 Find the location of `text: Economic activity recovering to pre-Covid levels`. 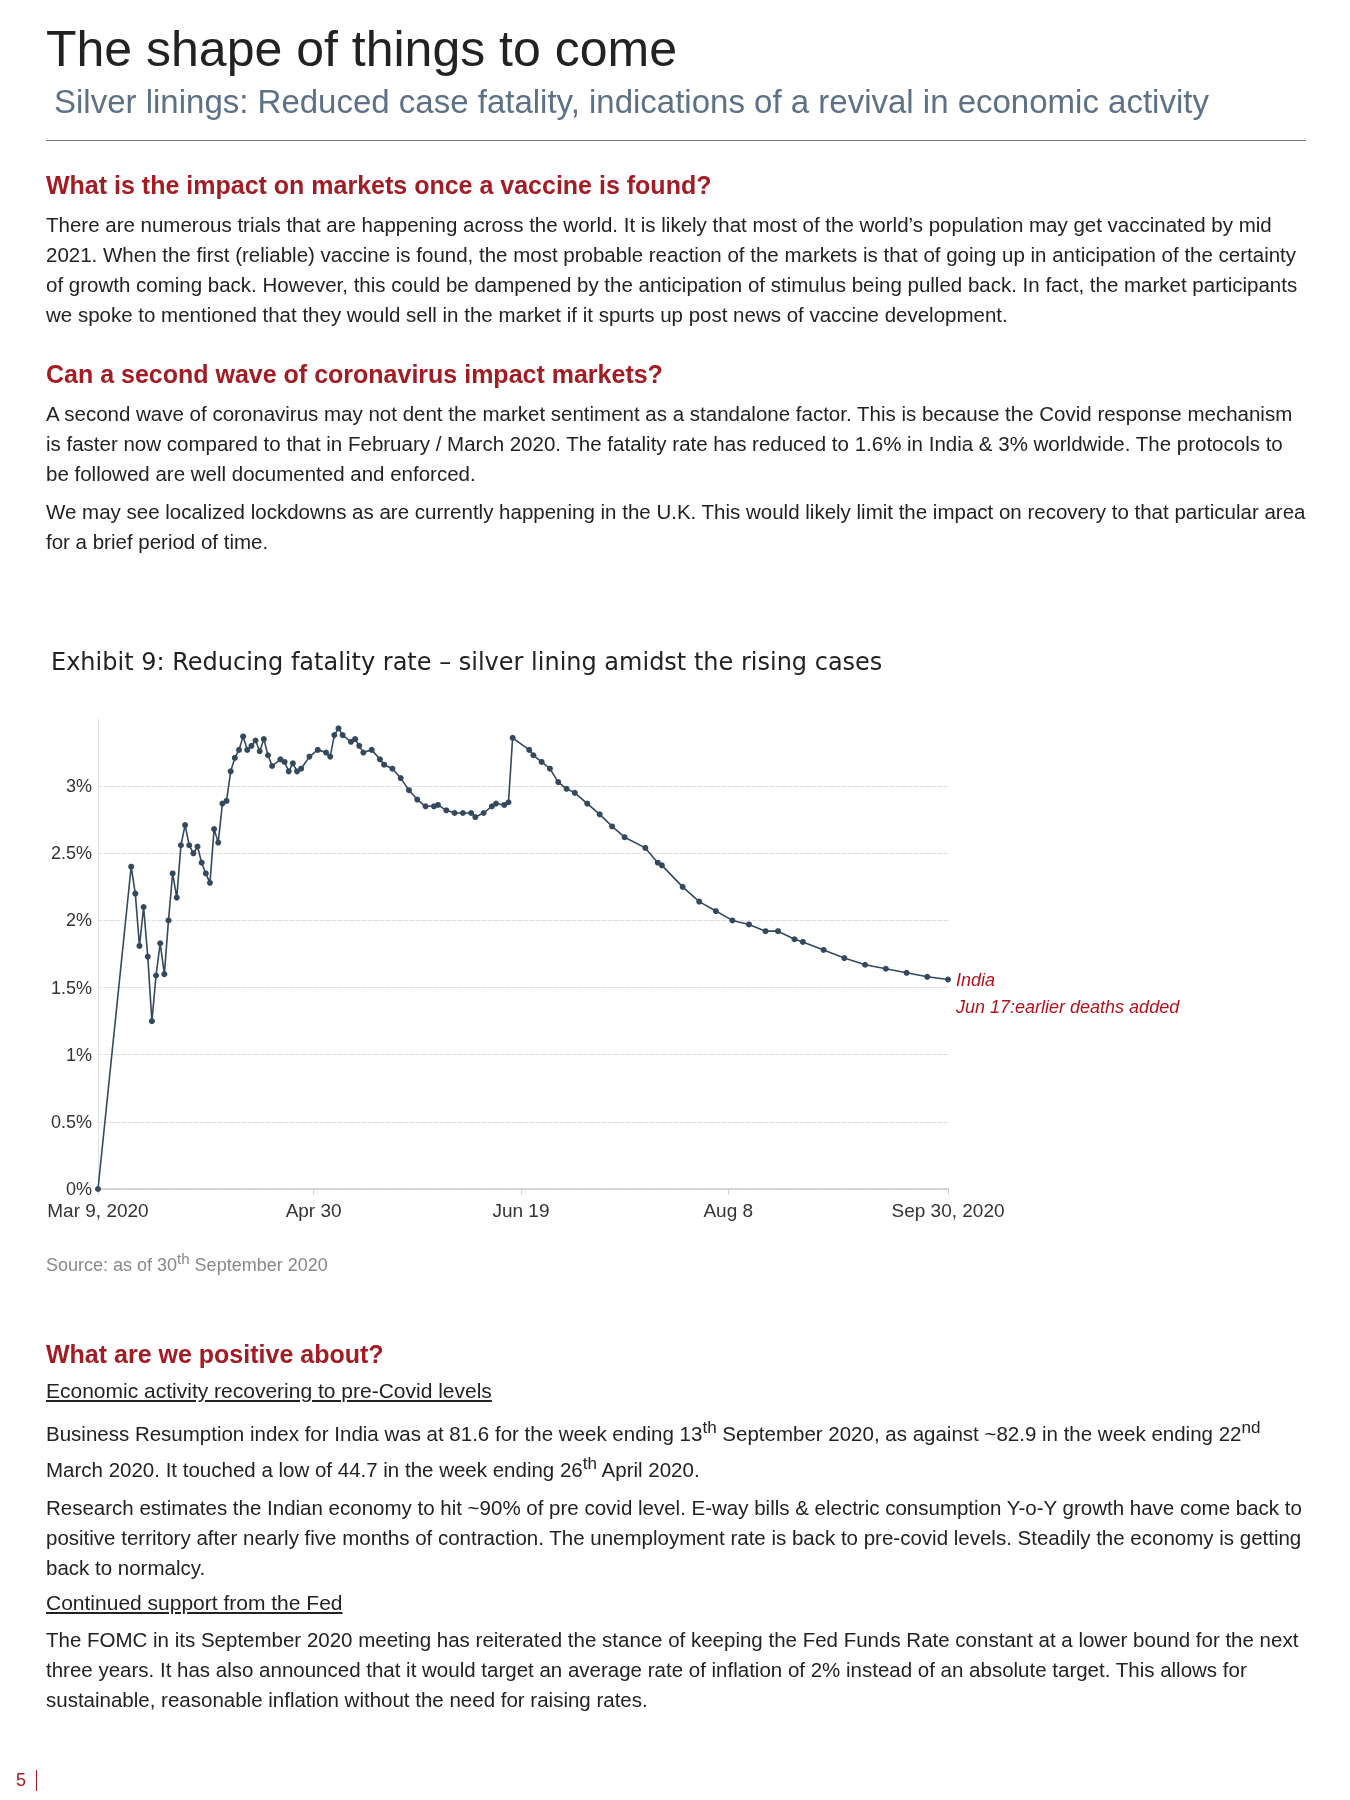

text: Economic activity recovering to pre-Covid levels is located at coordinates (269, 1391).